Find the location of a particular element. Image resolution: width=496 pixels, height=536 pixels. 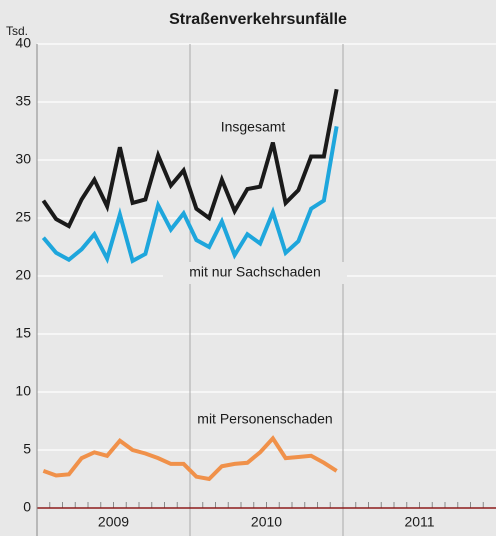

series-label: mit nur Sachschaden is located at coordinates (255, 272).